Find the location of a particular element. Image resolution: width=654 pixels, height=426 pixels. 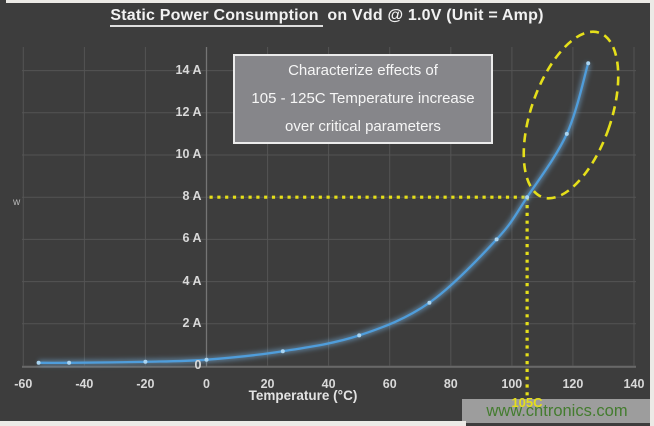

photo-border-top is located at coordinates (330, 1).